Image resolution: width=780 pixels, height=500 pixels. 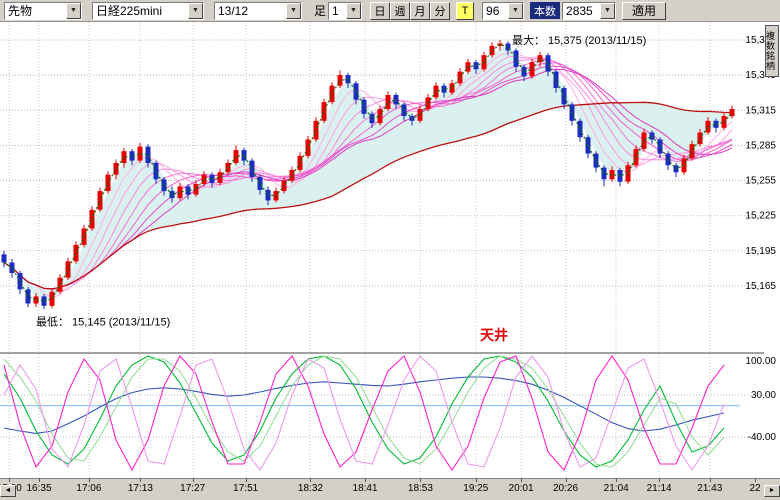 What do you see at coordinates (772, 51) in the screenshot?
I see `multi-symbol-tab: 複数銘柄` at bounding box center [772, 51].